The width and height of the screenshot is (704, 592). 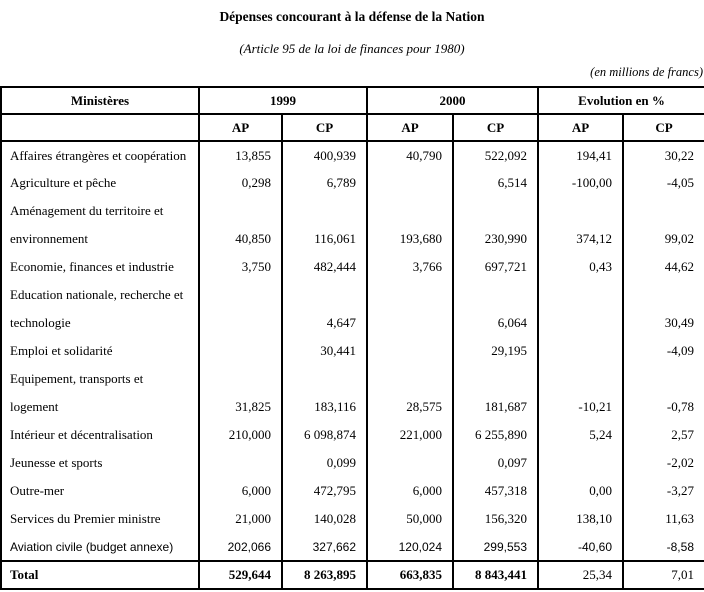 I want to click on ministry-label: Agriculture et pêche, so click(x=100, y=183).